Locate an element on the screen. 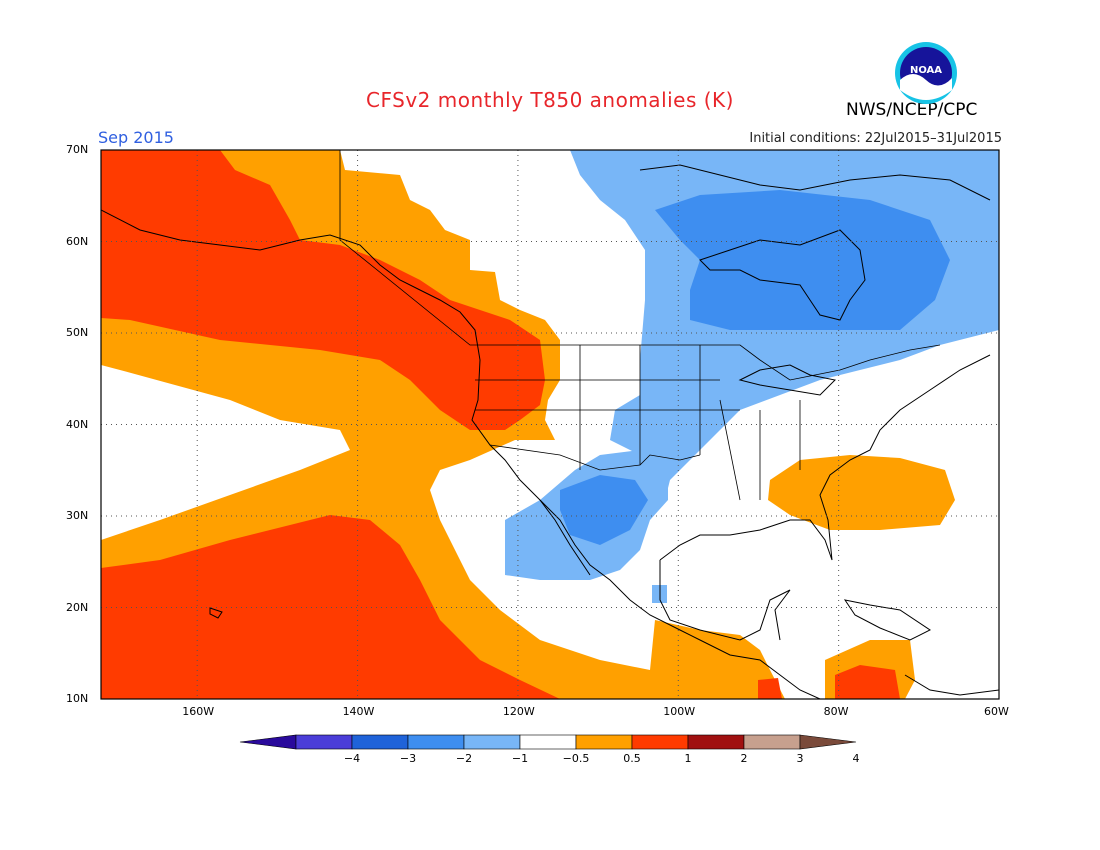  initial-conditions: Initial conditions: 22Jul2015–31Jul2015 is located at coordinates (875, 138).